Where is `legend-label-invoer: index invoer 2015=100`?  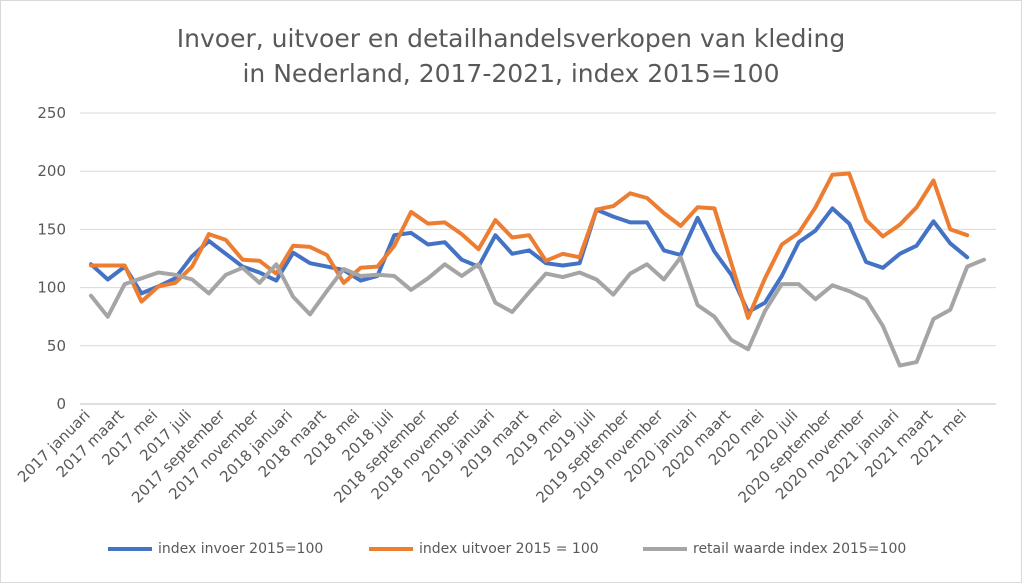 legend-label-invoer: index invoer 2015=100 is located at coordinates (241, 549).